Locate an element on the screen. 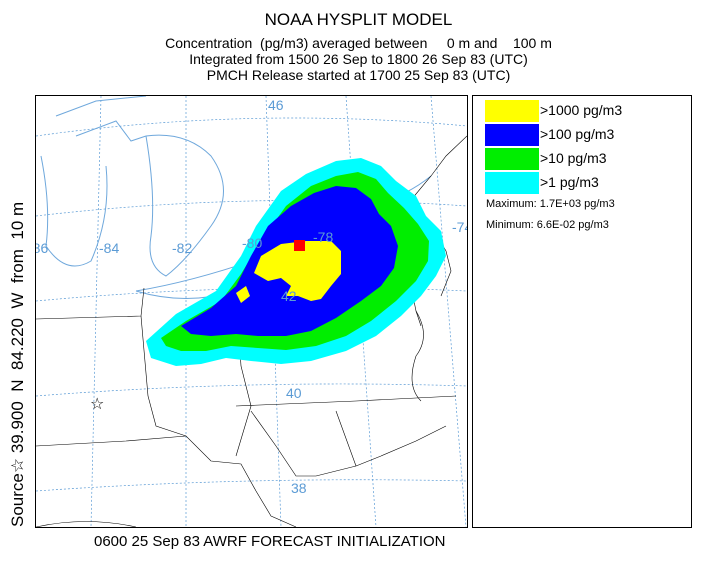 The height and width of the screenshot is (567, 717). maximum-value: Maximum: 1.7E+03 pg/m3 is located at coordinates (550, 204).